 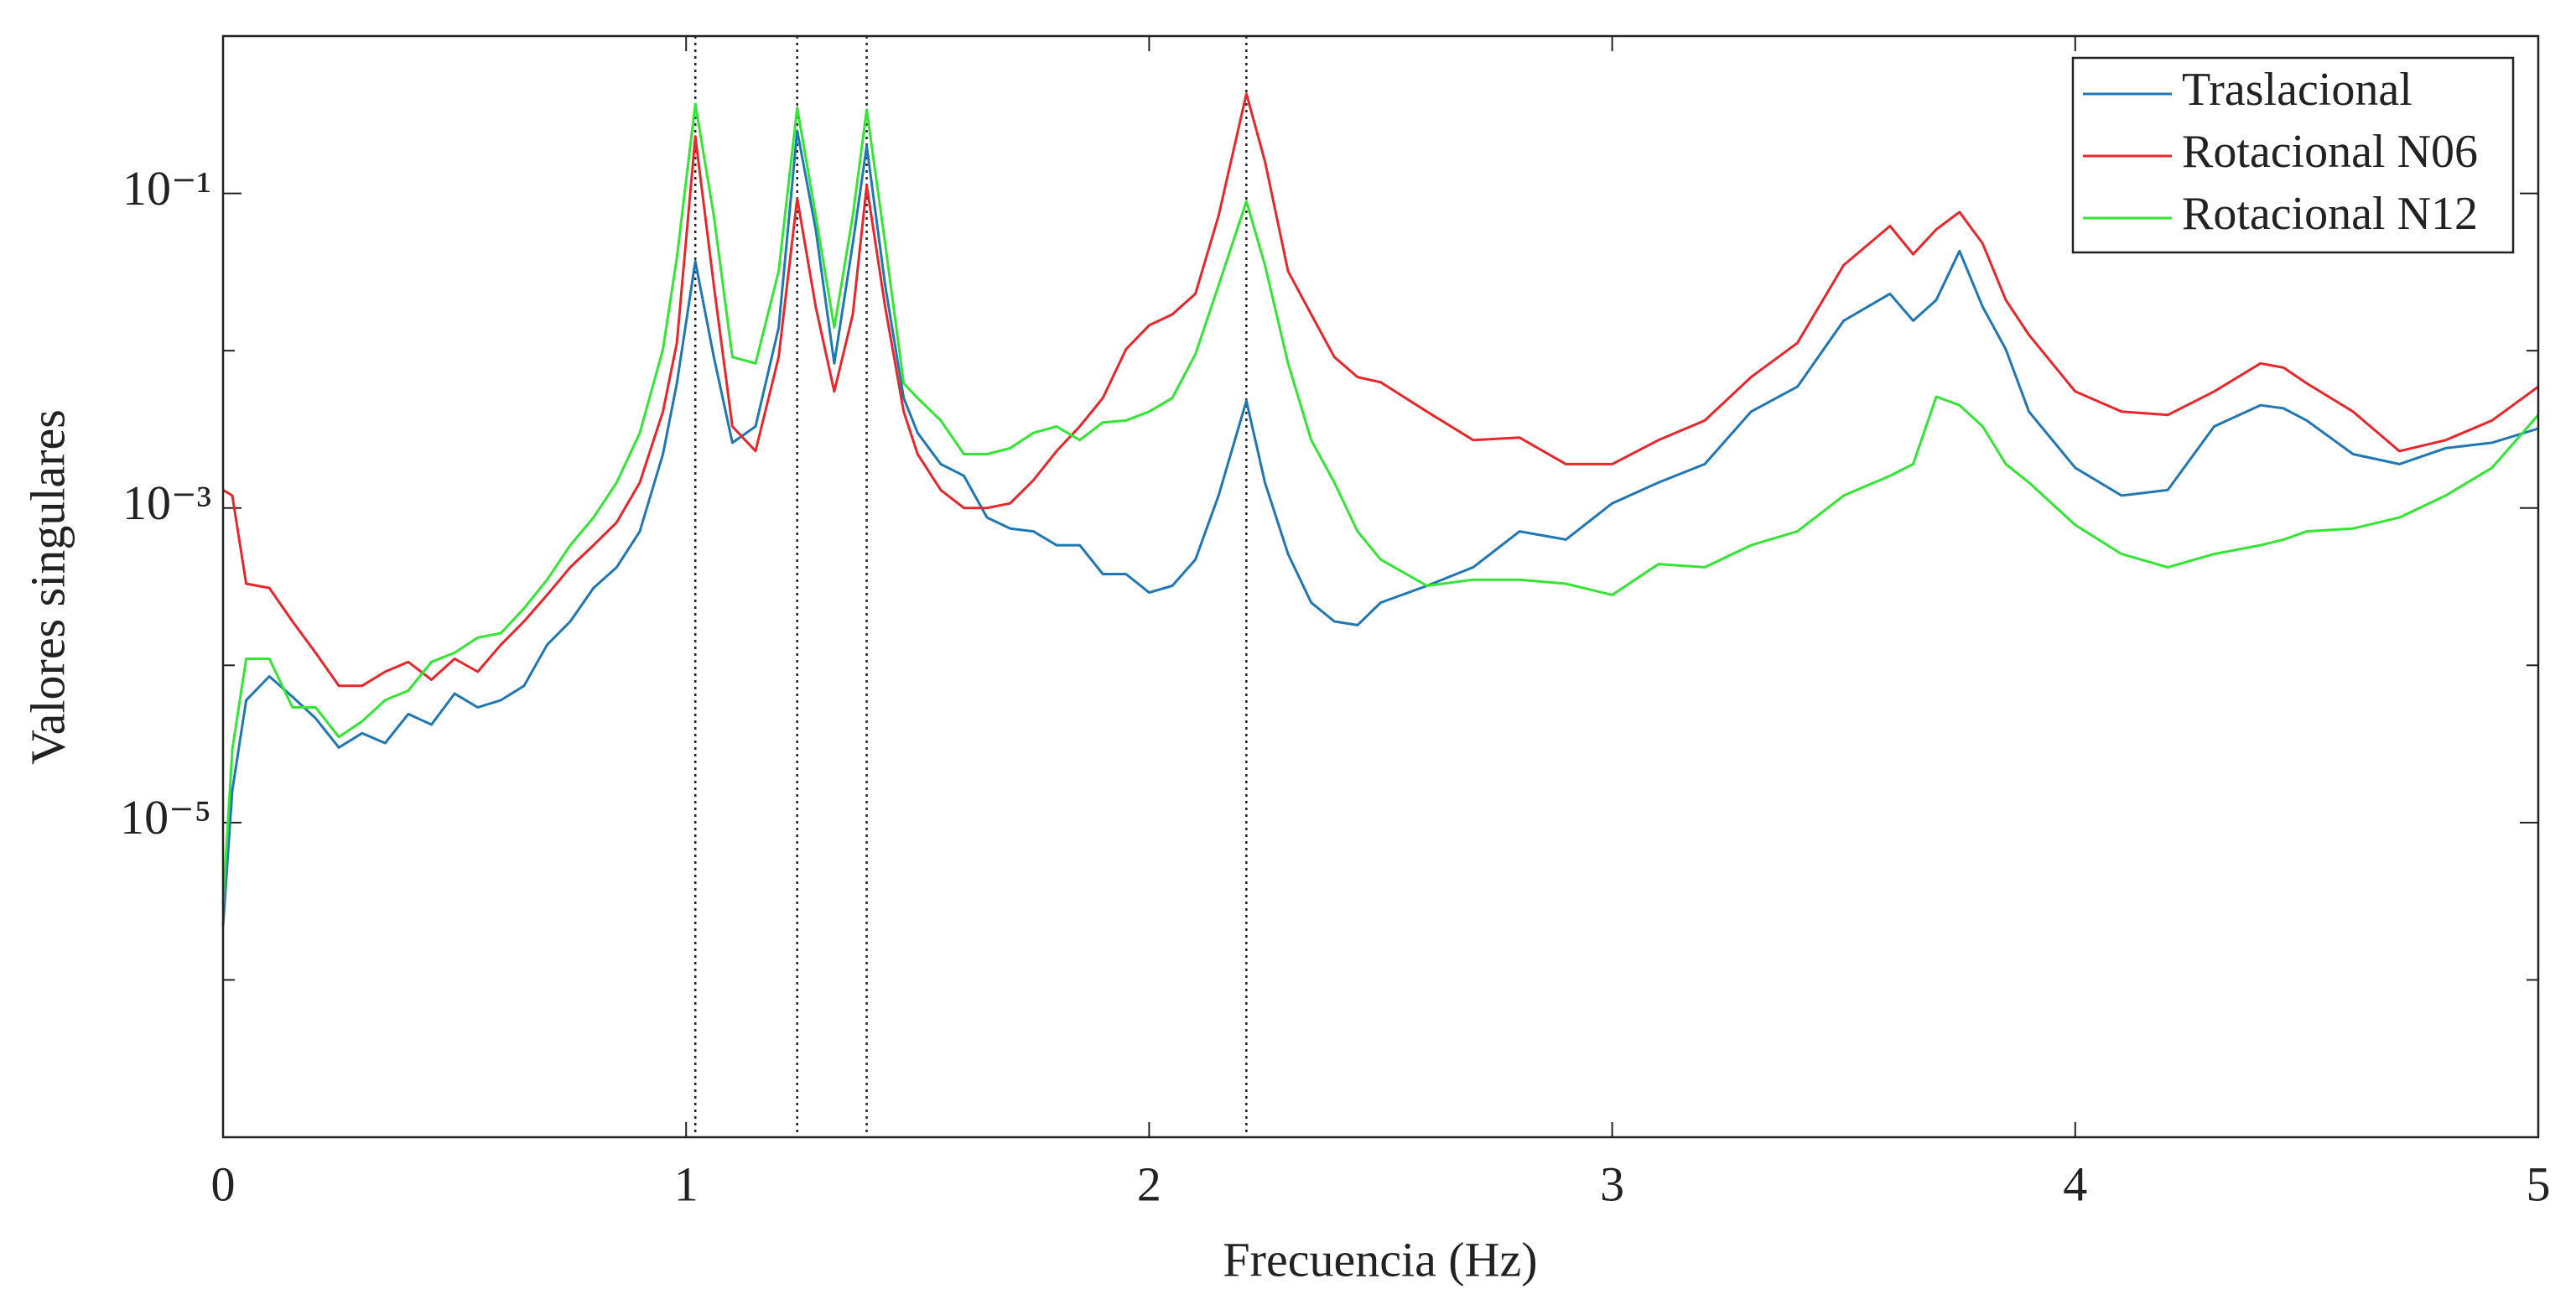 What do you see at coordinates (2330, 152) in the screenshot?
I see `legend-label: Rotacional N06` at bounding box center [2330, 152].